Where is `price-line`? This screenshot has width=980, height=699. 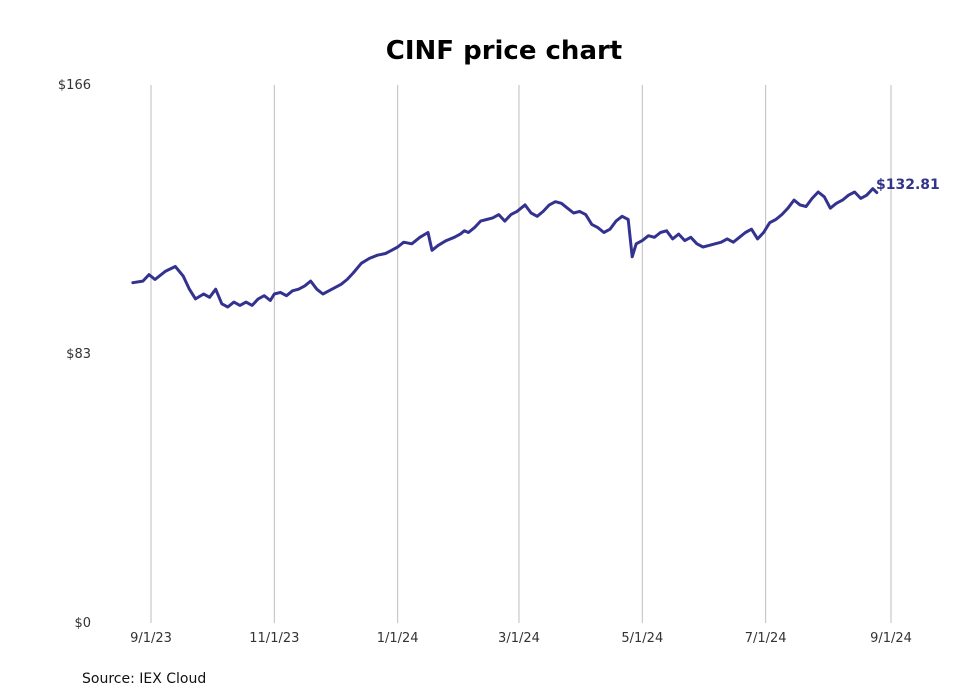
price-line is located at coordinates (505, 248).